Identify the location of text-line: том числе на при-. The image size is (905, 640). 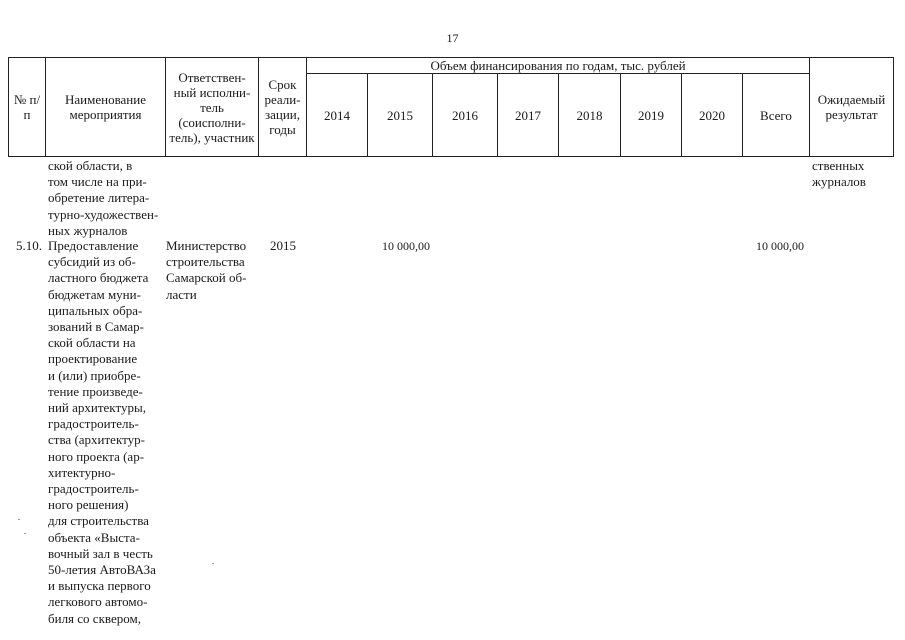
(97, 182).